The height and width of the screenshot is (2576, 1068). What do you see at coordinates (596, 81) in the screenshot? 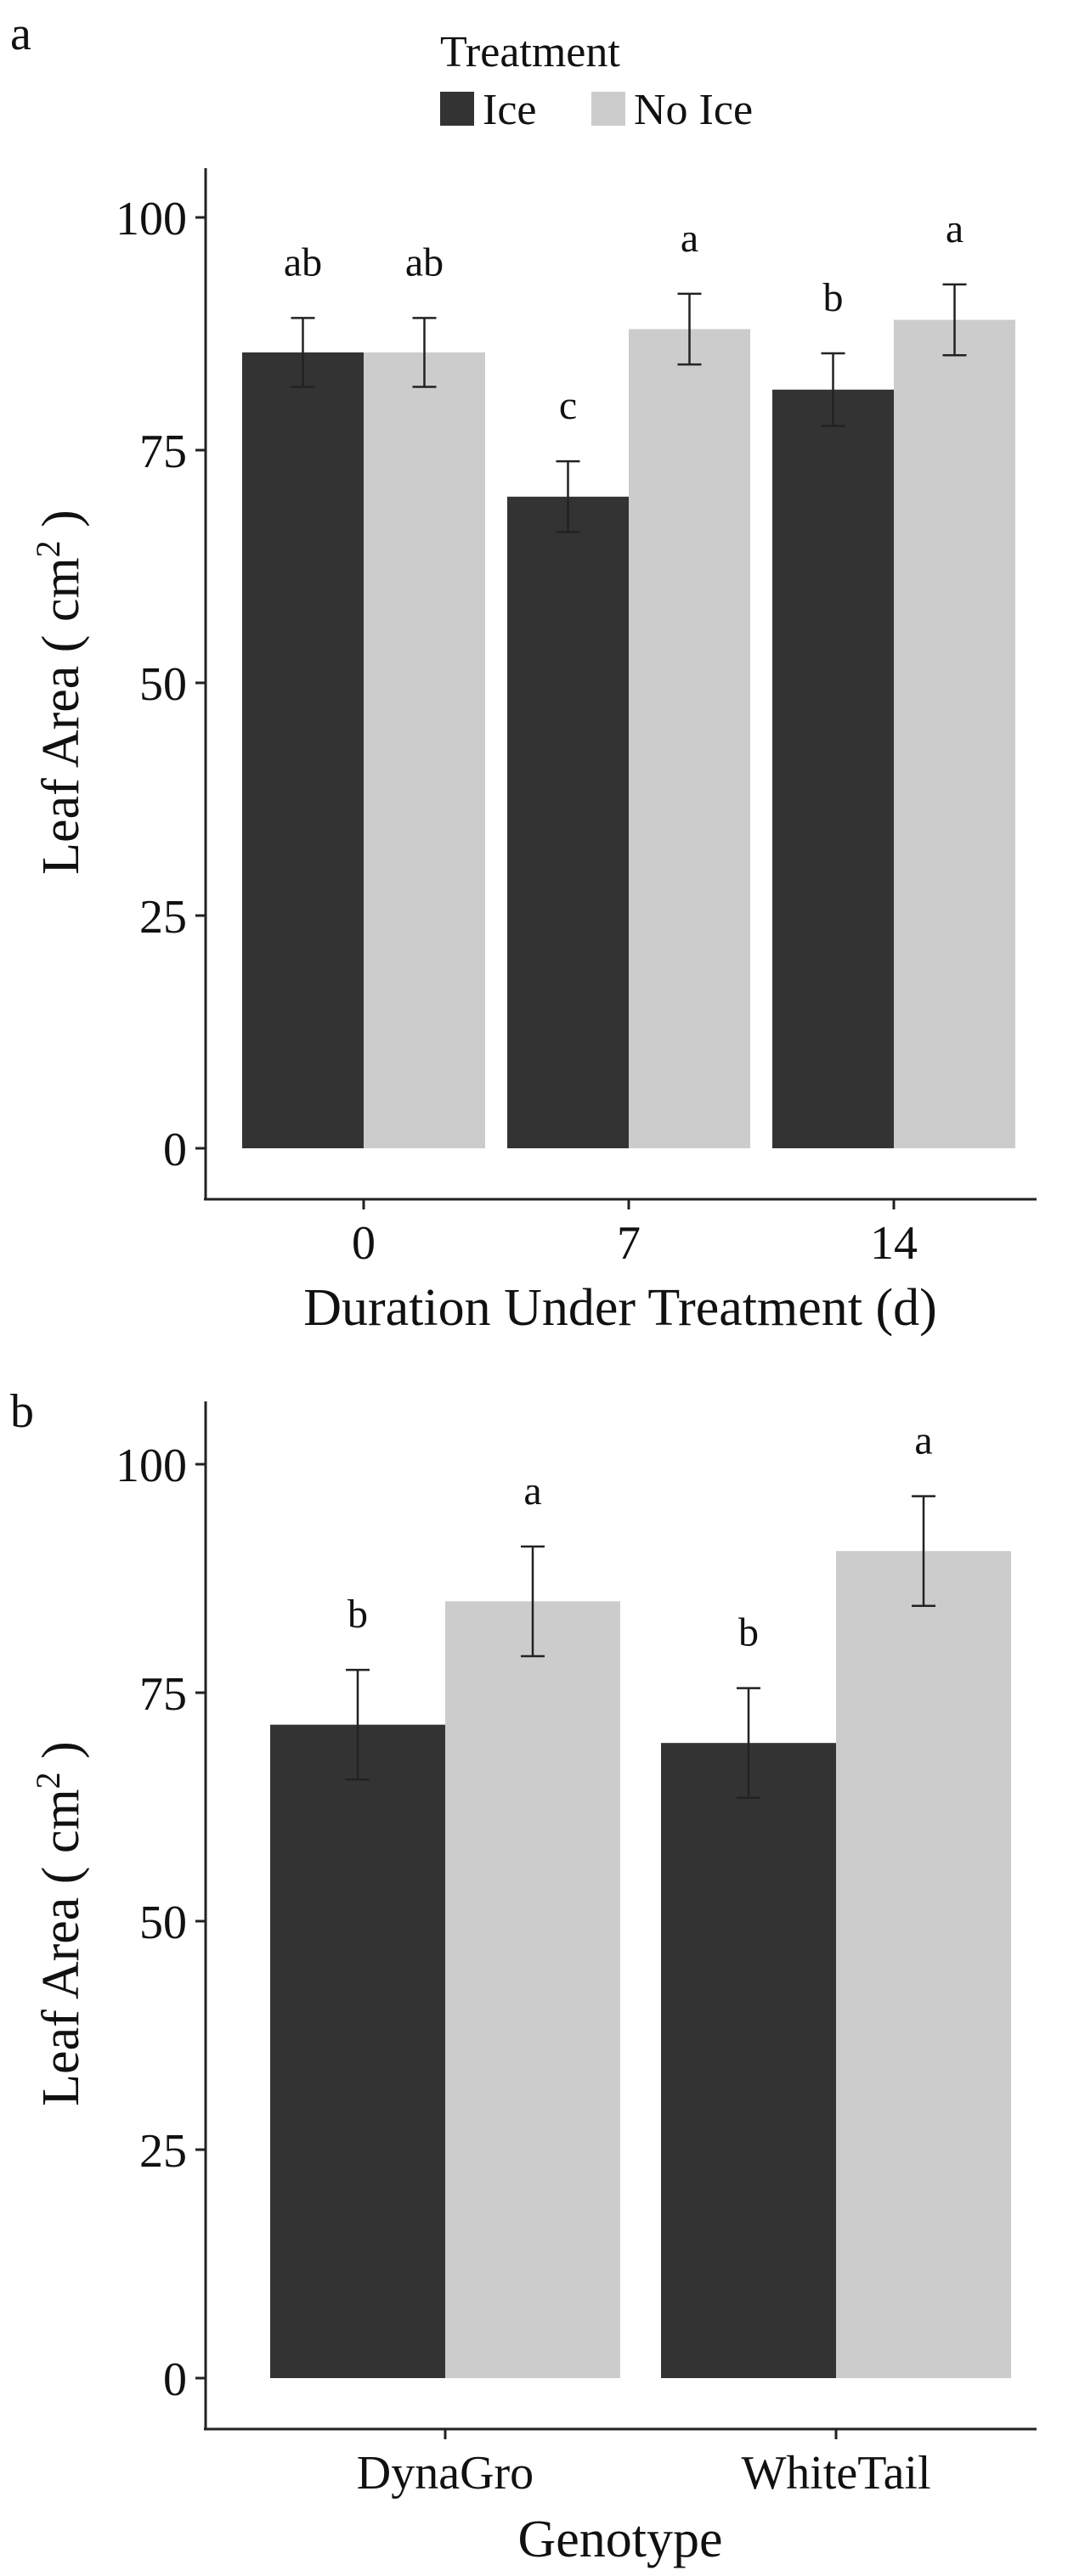
I see `legend: Treatment Ice No Ice` at bounding box center [596, 81].